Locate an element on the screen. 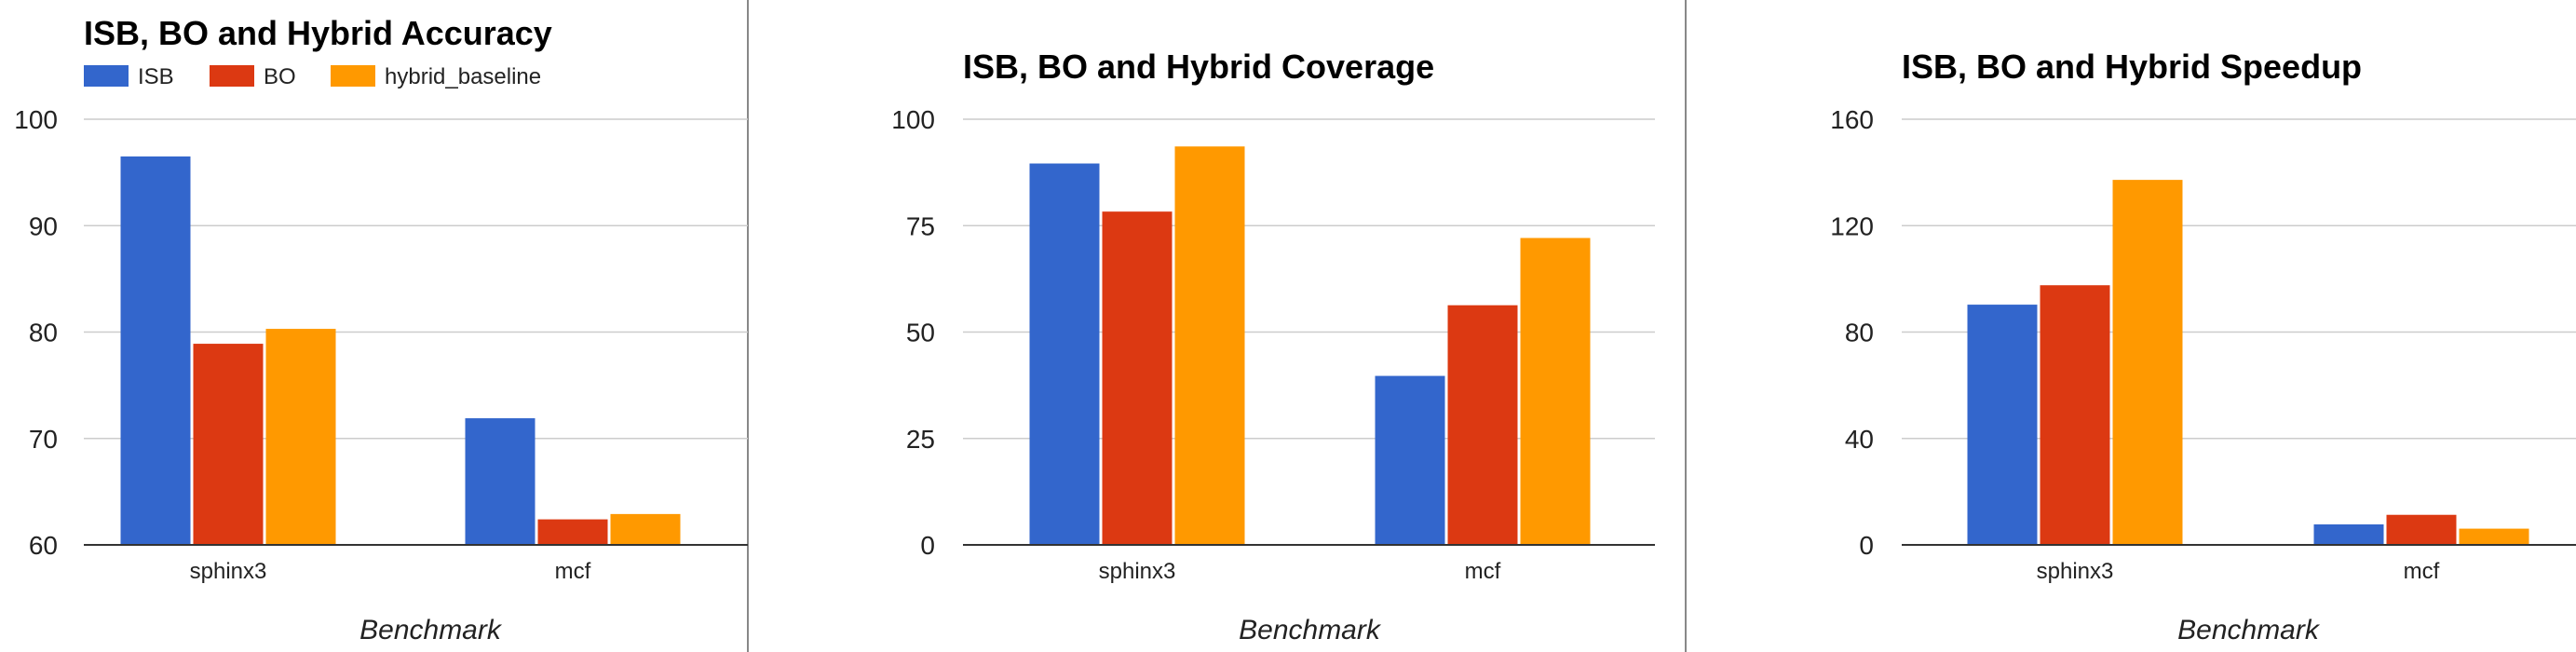 This screenshot has width=2576, height=652. y-tick-label: 90 is located at coordinates (43, 225).